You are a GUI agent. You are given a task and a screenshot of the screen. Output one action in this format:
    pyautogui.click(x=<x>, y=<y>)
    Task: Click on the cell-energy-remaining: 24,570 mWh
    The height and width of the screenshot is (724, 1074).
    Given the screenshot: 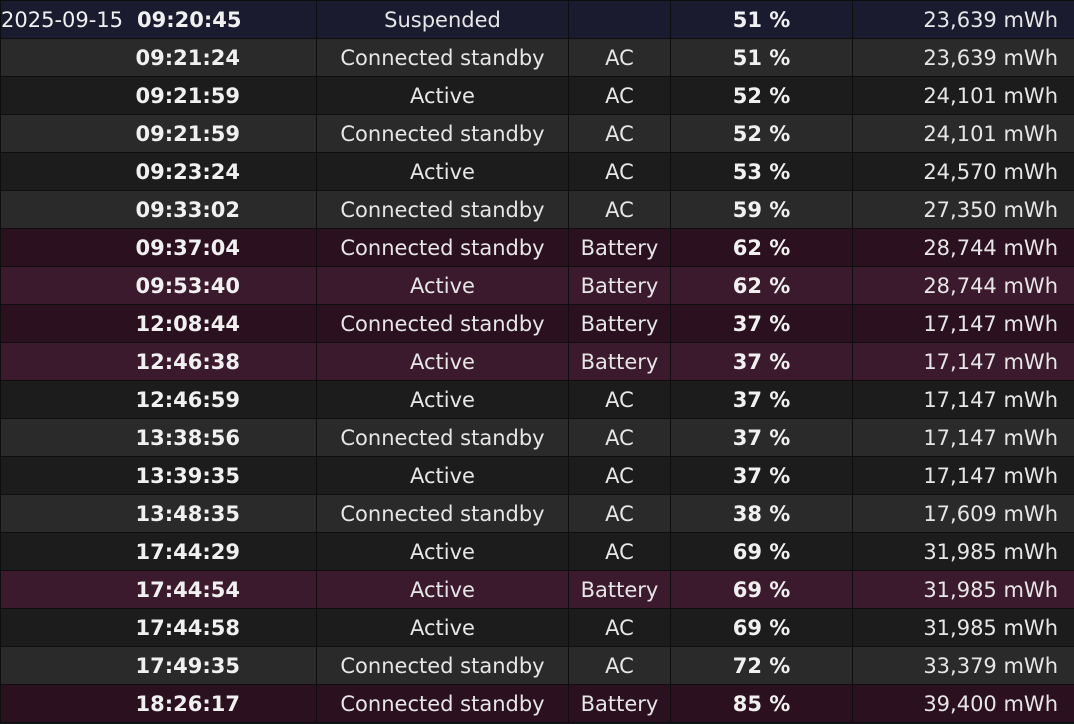 What is the action you would take?
    pyautogui.click(x=963, y=171)
    